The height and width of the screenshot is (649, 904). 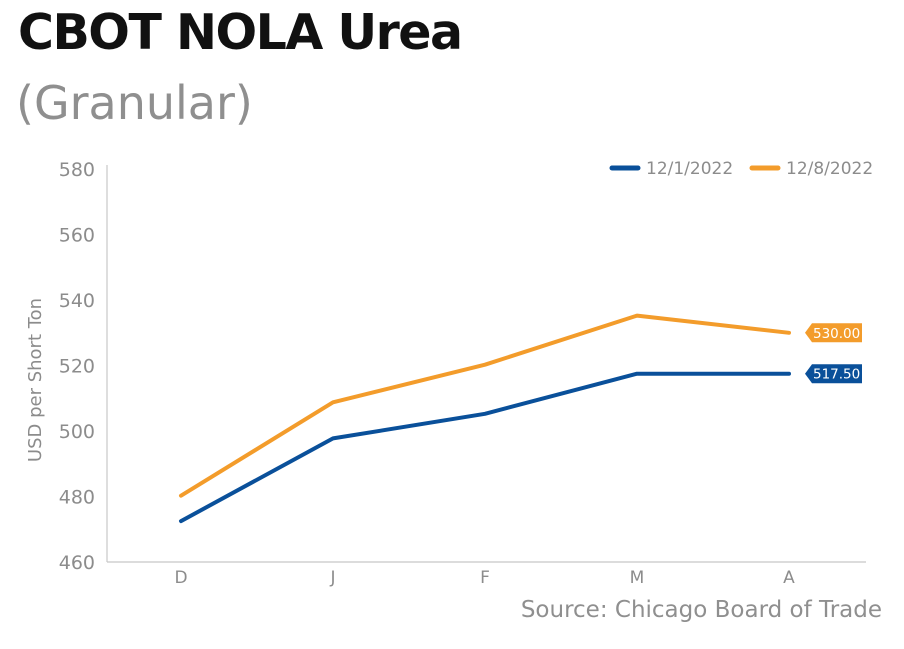 What do you see at coordinates (77, 432) in the screenshot?
I see `y-tick-label: 500` at bounding box center [77, 432].